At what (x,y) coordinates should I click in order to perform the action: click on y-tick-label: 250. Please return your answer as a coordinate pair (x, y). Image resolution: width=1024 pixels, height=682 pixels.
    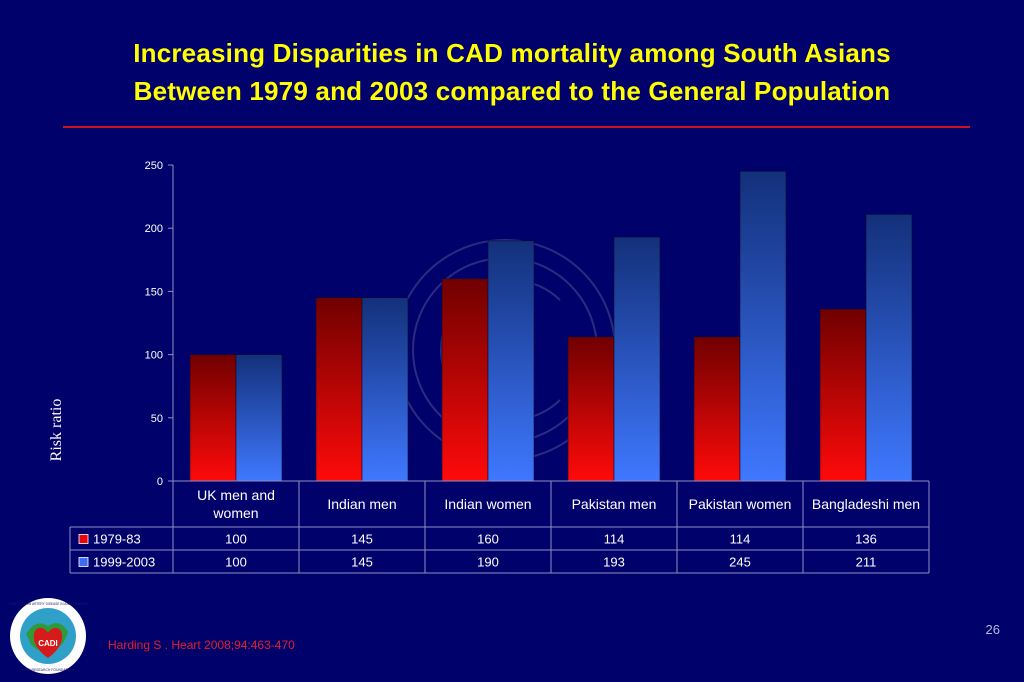
    Looking at the image, I should click on (154, 166).